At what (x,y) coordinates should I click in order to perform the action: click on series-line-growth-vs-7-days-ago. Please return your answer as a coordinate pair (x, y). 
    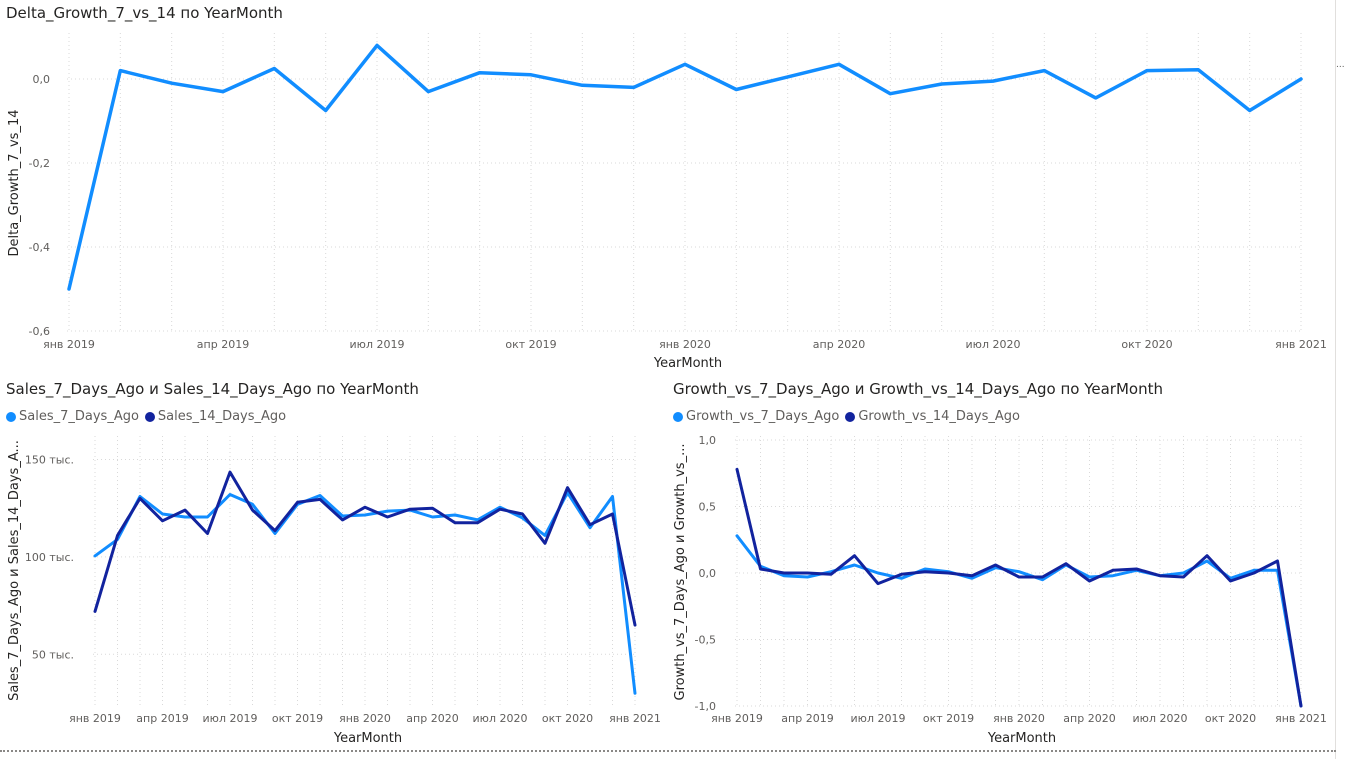
    Looking at the image, I should click on (1019, 621).